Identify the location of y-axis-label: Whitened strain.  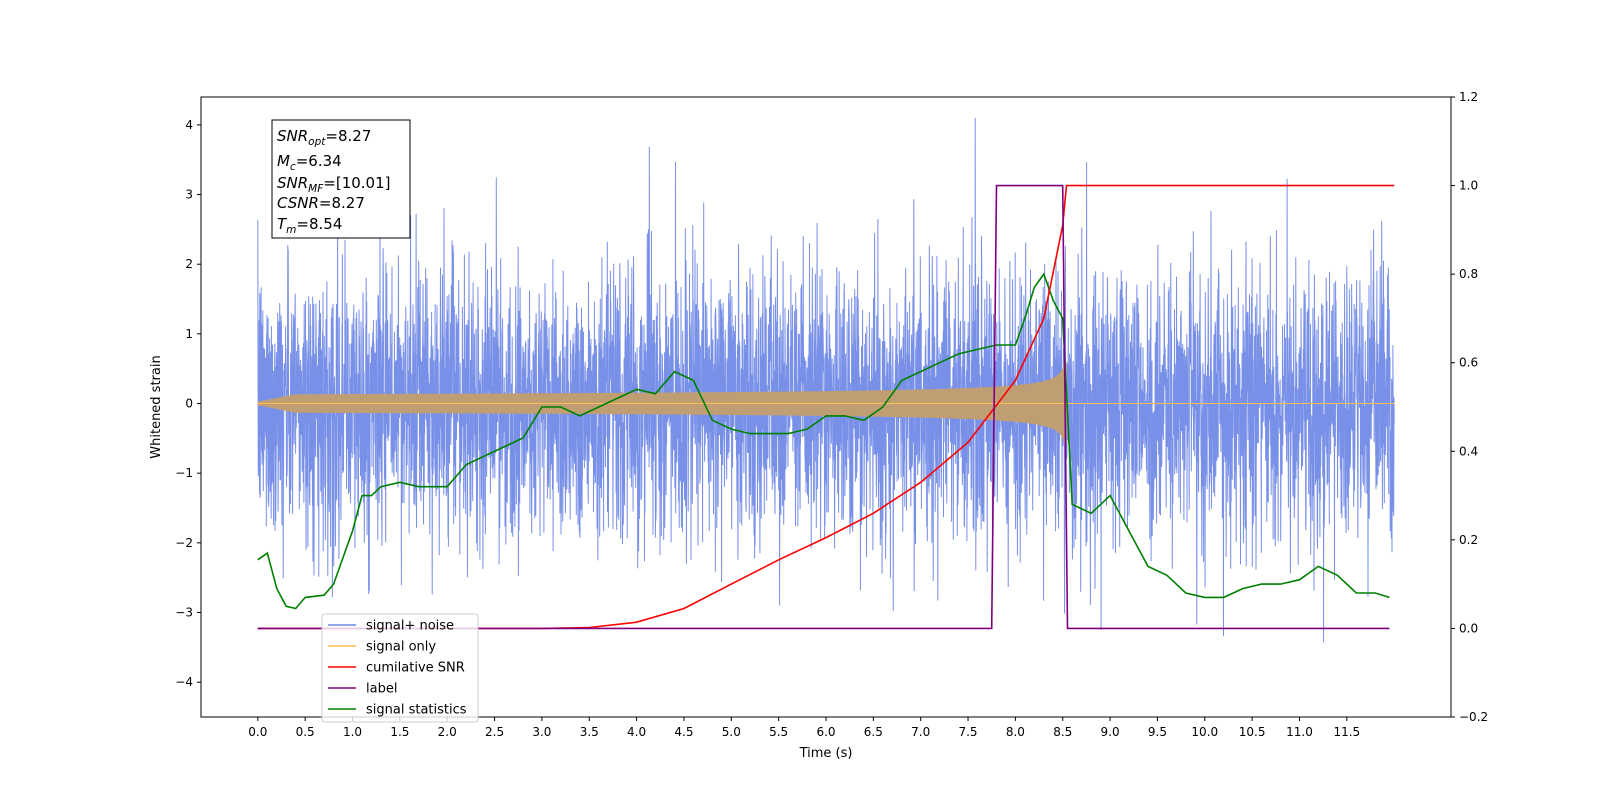
(156, 406).